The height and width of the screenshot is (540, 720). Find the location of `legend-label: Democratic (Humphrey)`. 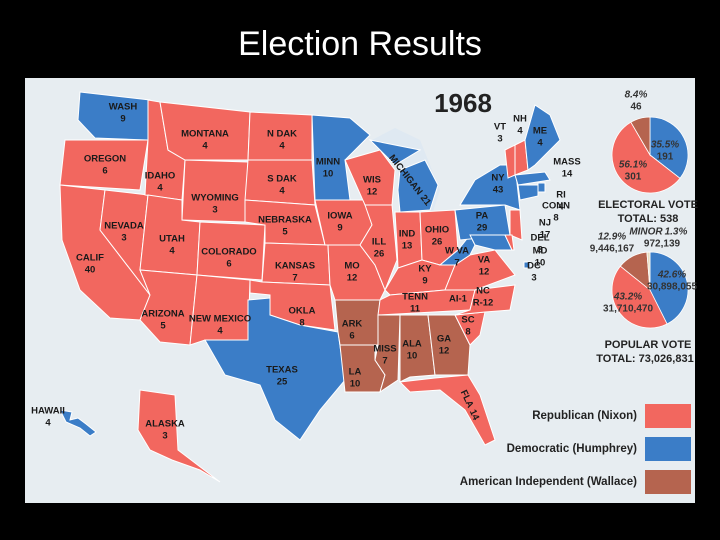

legend-label: Democratic (Humphrey) is located at coordinates (572, 449).